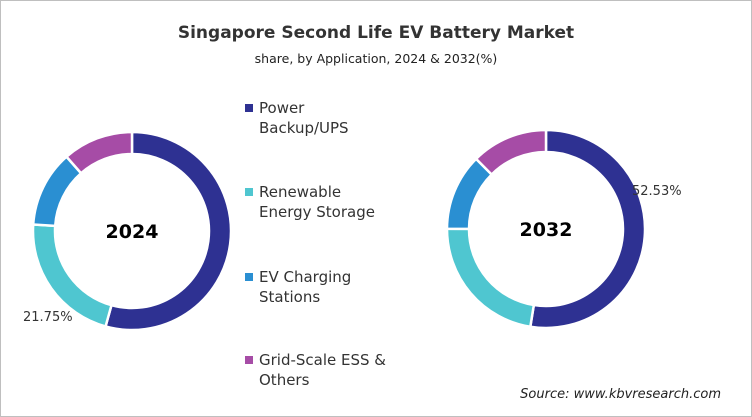 The height and width of the screenshot is (417, 752). Describe the element at coordinates (298, 287) in the screenshot. I see `legend-item: EV Charging Stations` at that location.